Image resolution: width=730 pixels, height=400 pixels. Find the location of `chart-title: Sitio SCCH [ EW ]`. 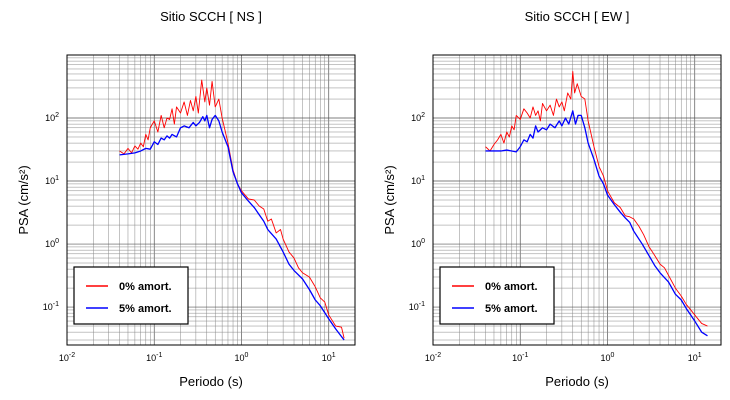

chart-title: Sitio SCCH [ EW ] is located at coordinates (577, 16).